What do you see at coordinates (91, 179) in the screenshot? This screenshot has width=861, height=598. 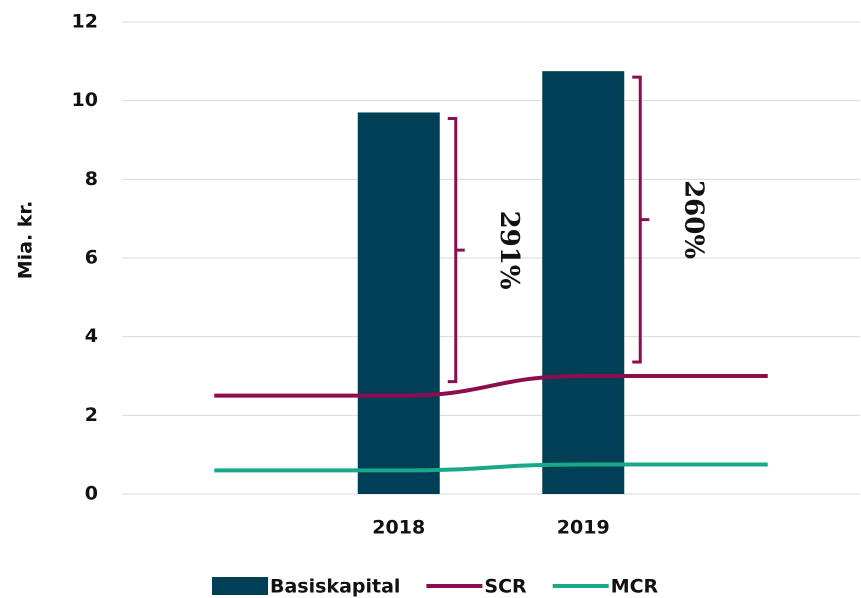 I see `y-tick-label: 8` at bounding box center [91, 179].